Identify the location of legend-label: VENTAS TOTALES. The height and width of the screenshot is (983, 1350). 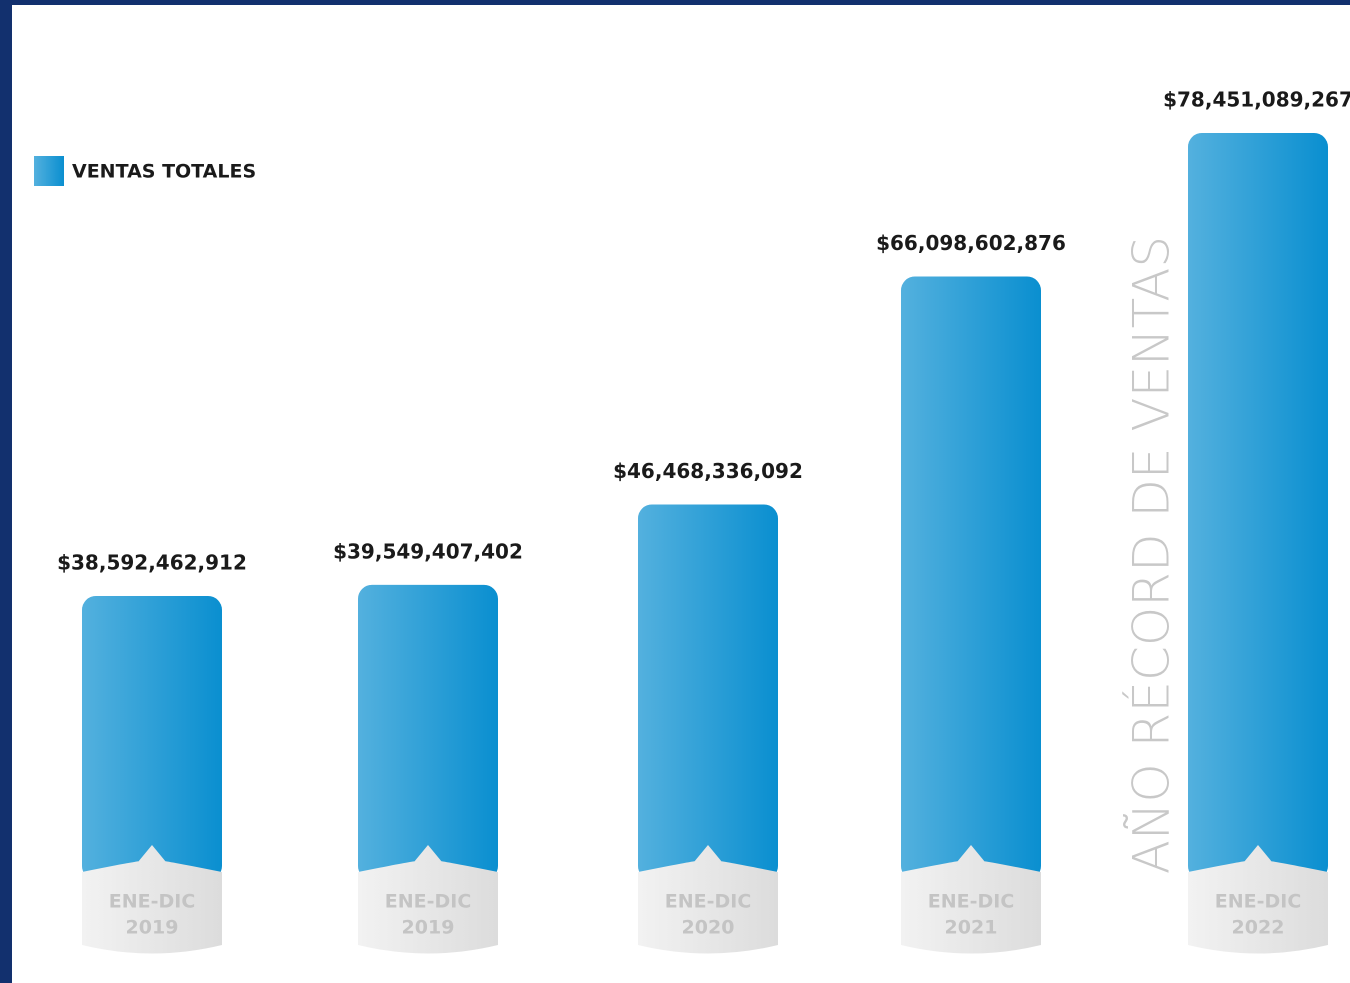
(164, 172).